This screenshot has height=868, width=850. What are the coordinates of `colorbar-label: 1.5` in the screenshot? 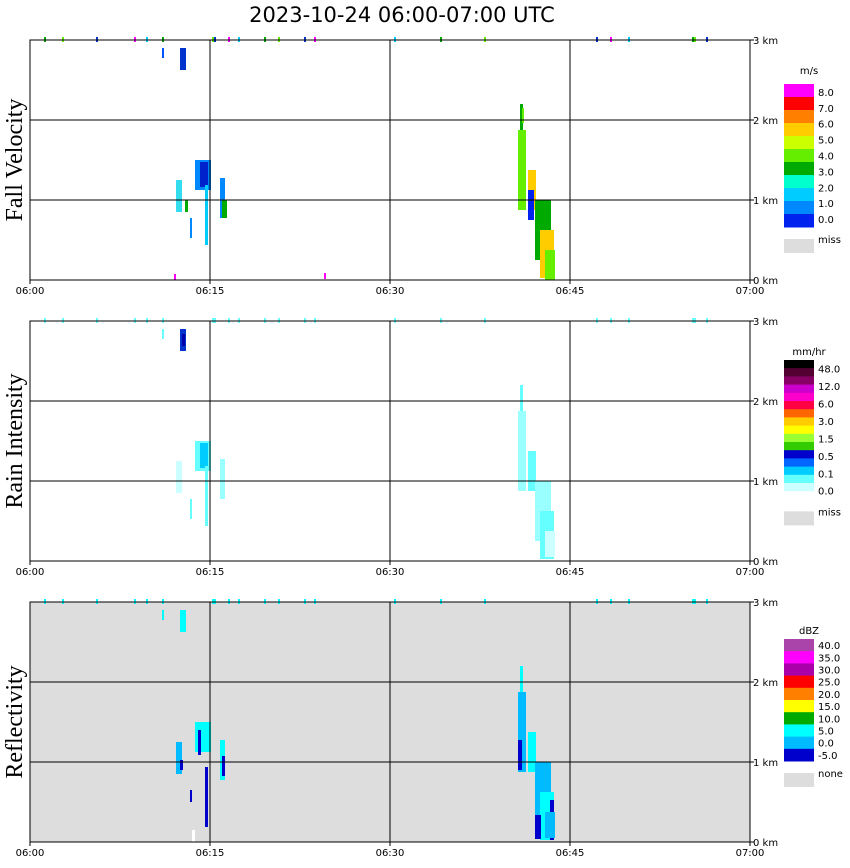 It's located at (826, 439).